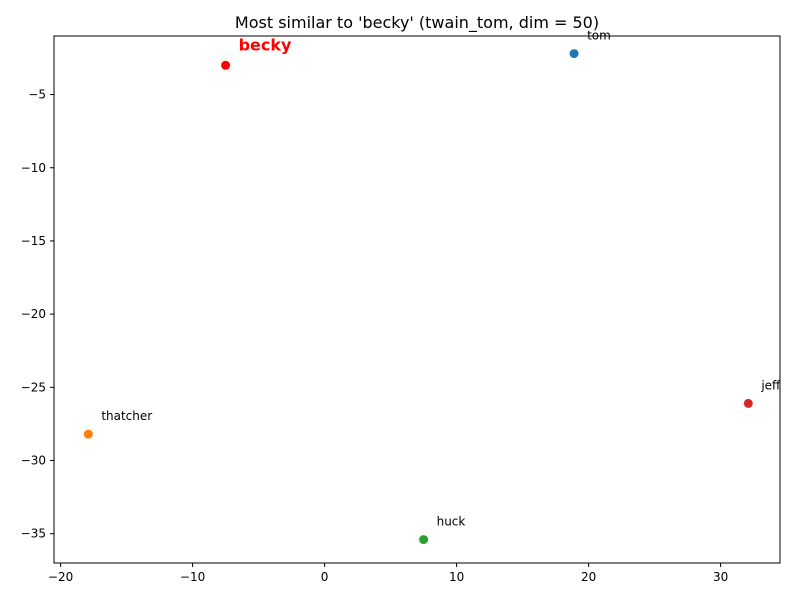  What do you see at coordinates (456, 577) in the screenshot?
I see `x-tick-label: 10` at bounding box center [456, 577].